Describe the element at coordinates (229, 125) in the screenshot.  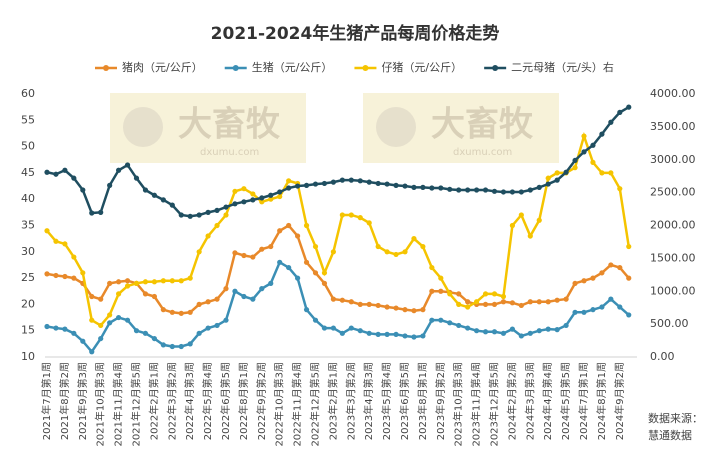
I see `watermark-text: 大畜牧` at that location.